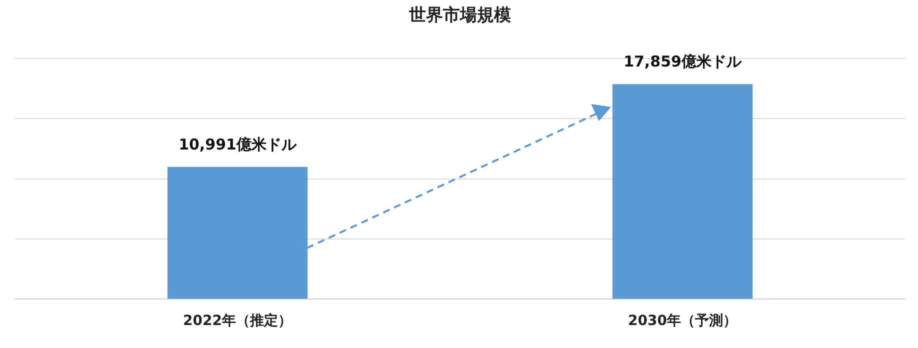  I want to click on x-tick-label: 2022年（推定）, so click(237, 321).